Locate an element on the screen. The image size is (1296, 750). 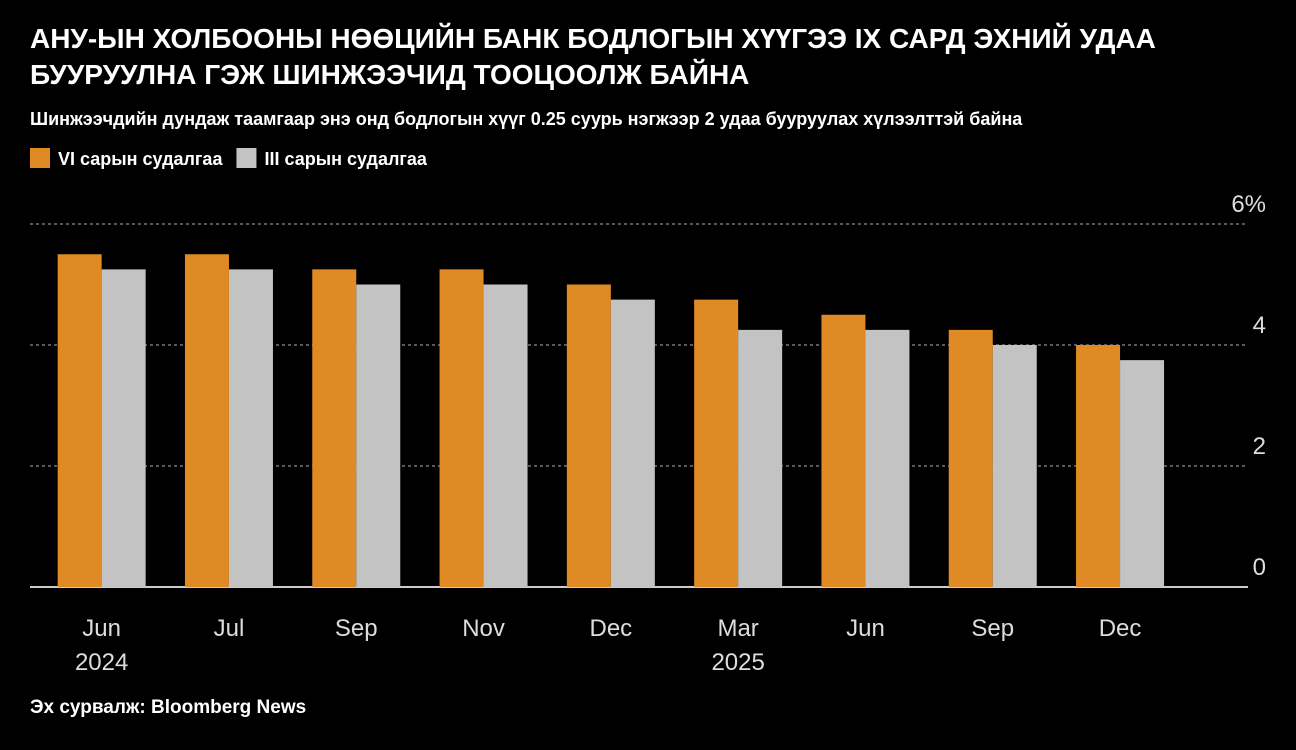
x-tick-label: Jul is located at coordinates (229, 628).